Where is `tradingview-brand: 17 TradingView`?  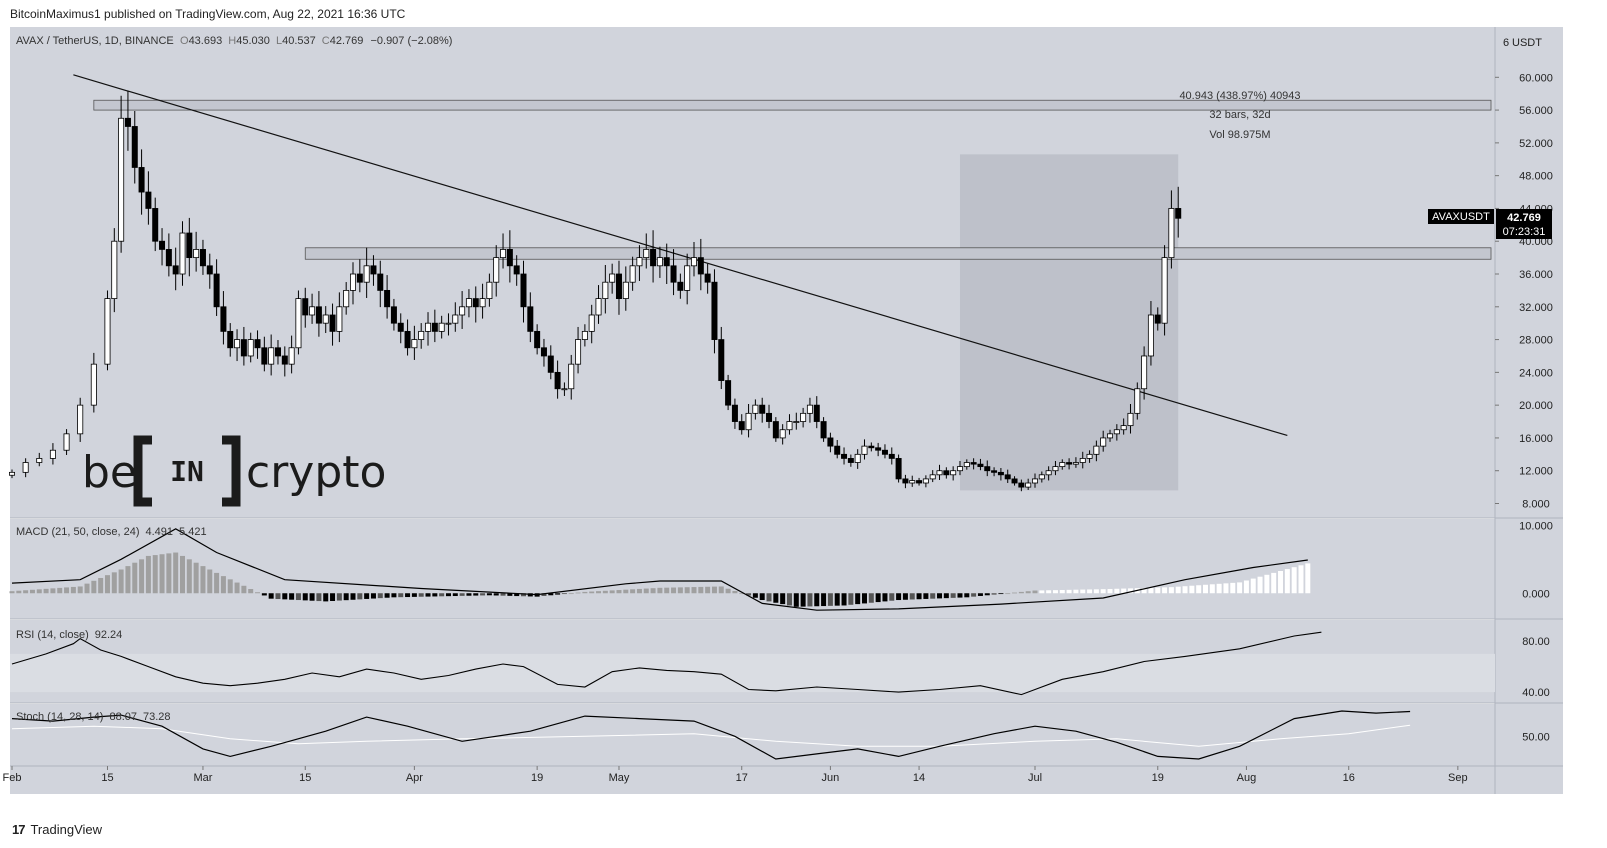 tradingview-brand: 17 TradingView is located at coordinates (57, 829).